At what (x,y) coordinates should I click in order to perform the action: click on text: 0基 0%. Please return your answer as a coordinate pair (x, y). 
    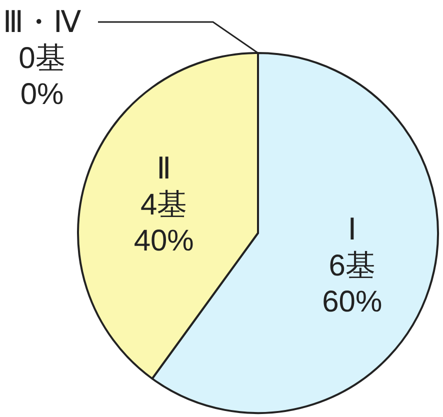
    Looking at the image, I should click on (42, 76).